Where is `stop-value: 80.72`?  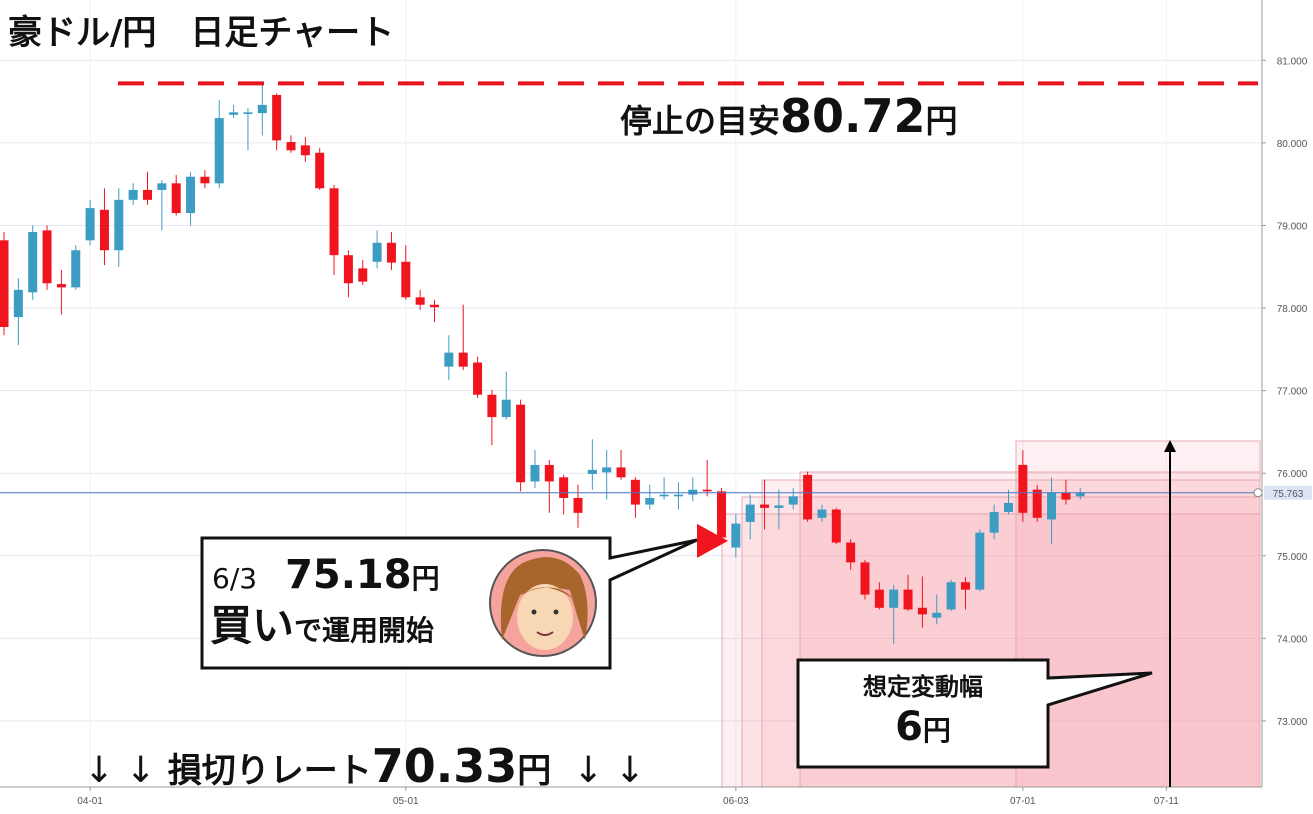
stop-value: 80.72 is located at coordinates (853, 116).